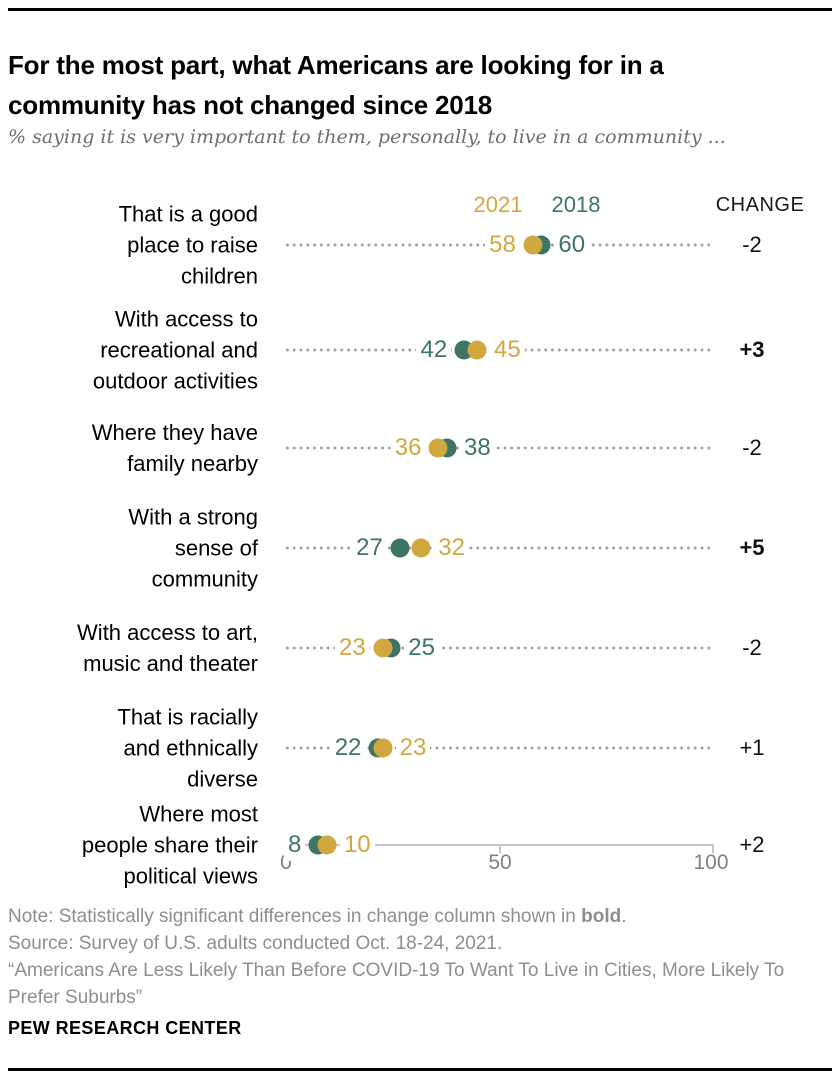 Image resolution: width=840 pixels, height=1082 pixels. Describe the element at coordinates (188, 245) in the screenshot. I see `category-label: That is a good place to raise children` at that location.